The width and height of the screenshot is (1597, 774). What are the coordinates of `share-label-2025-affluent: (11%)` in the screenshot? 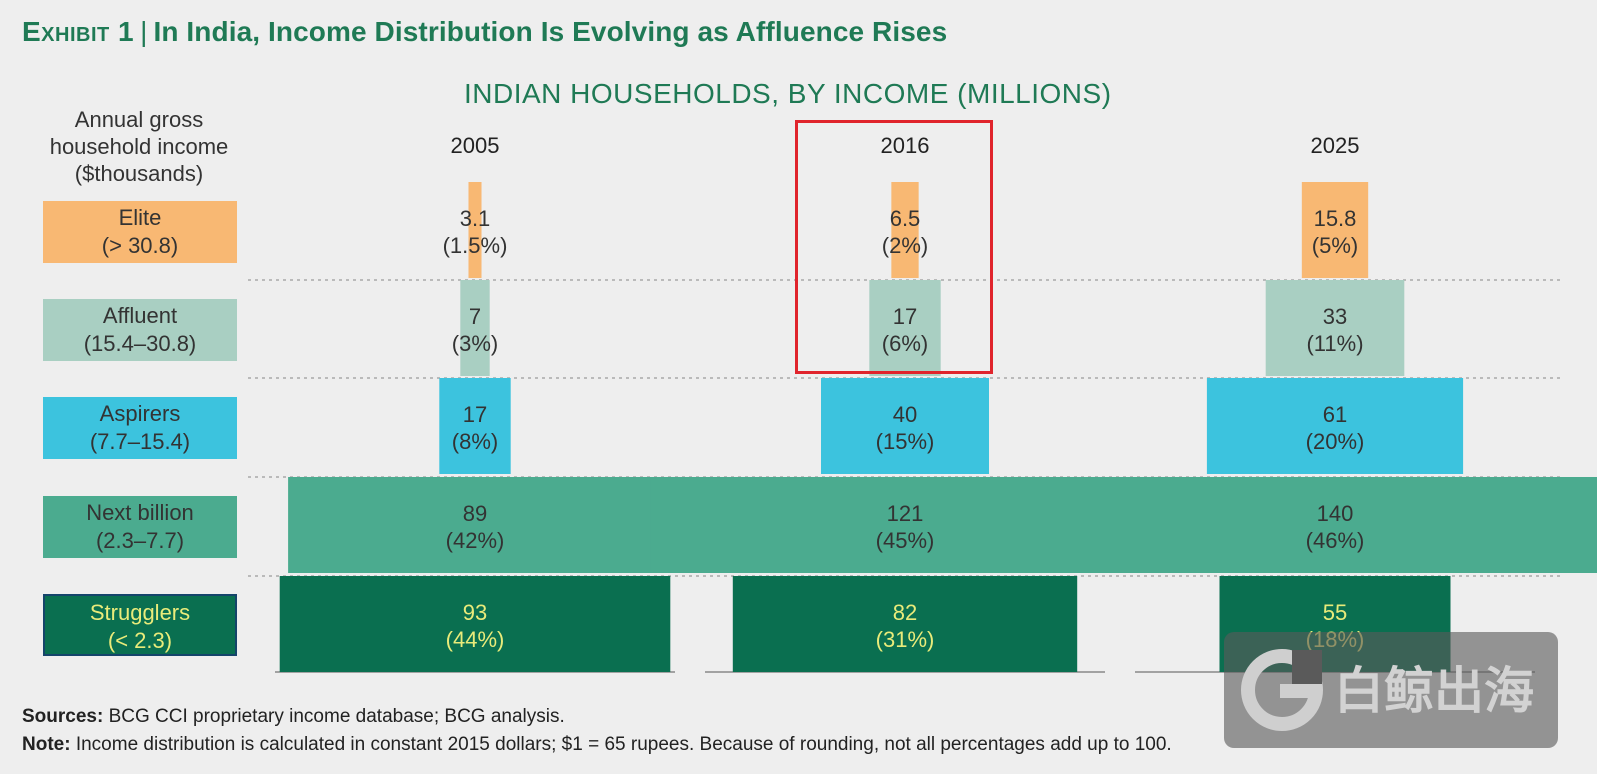 It's located at (1334, 343).